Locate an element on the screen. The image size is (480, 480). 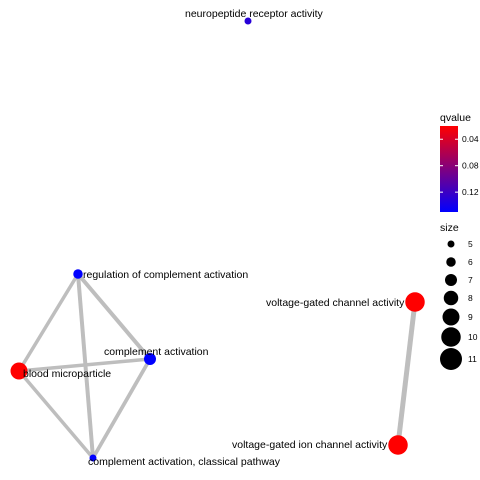
size-legend-keys: 5 6 7 8 9 10 11 is located at coordinates (459, 304).